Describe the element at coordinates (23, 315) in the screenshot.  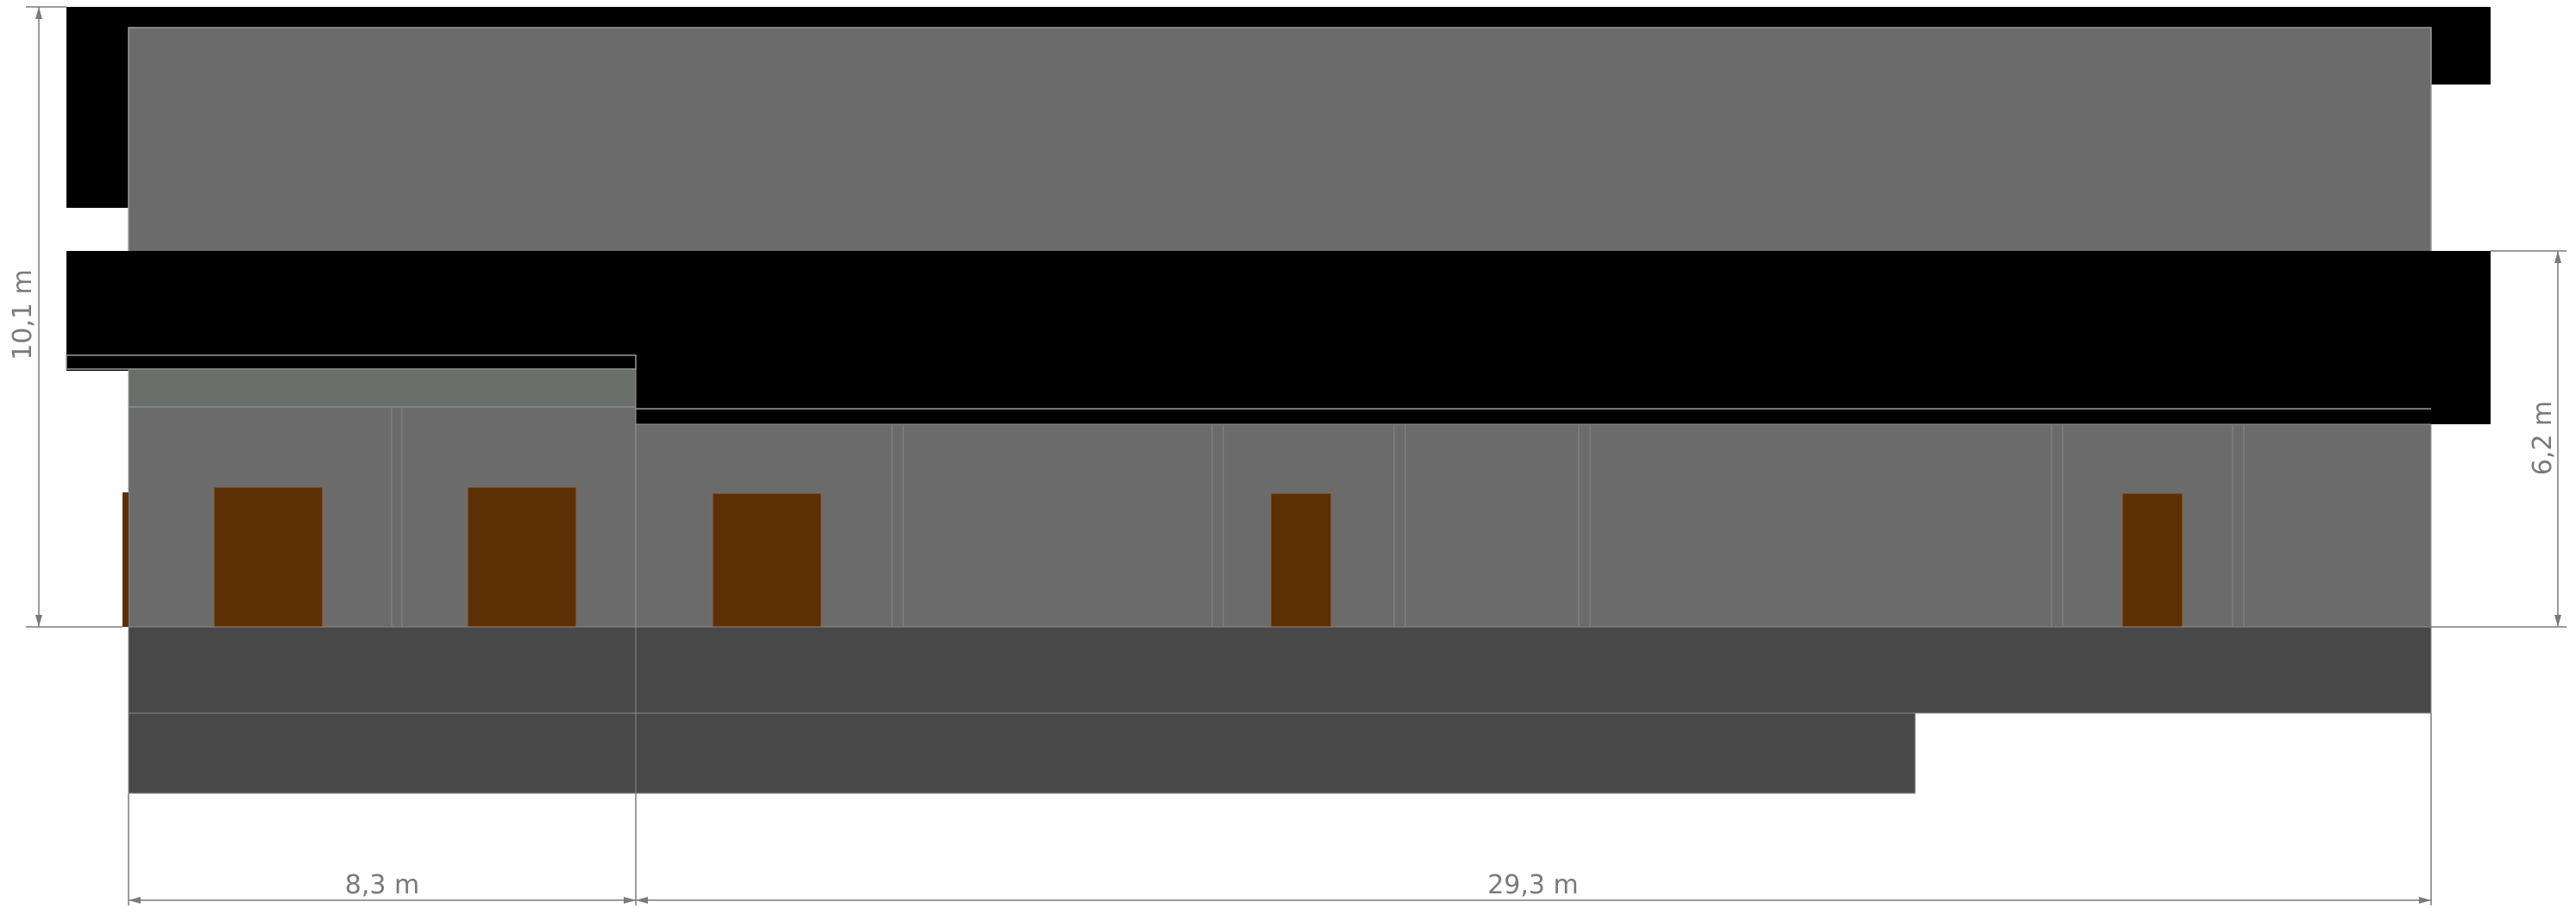
I see `dimension-height-total-label: 10,1 m` at that location.